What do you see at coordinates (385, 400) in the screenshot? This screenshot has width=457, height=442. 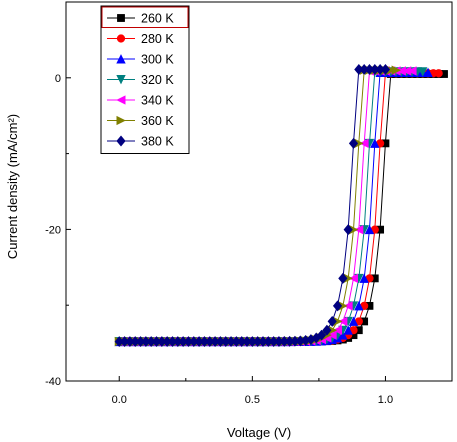 I see `x-tick-label: 1.0` at bounding box center [385, 400].